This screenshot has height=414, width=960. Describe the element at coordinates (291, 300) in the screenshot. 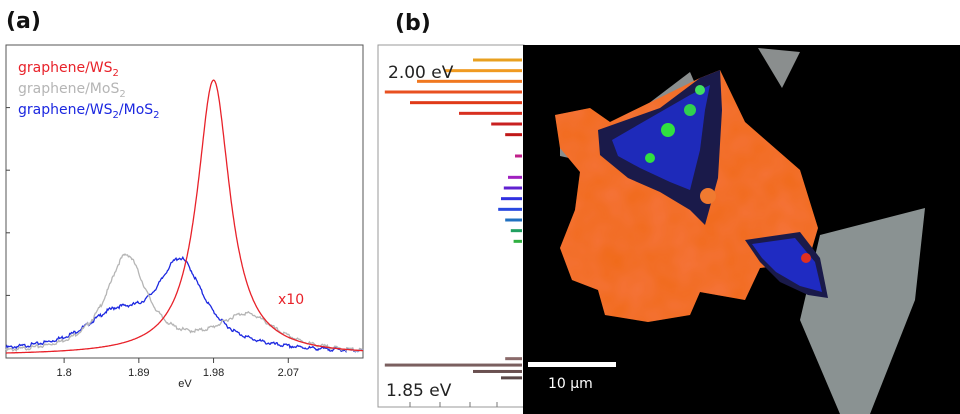

I see `scale-annotation: x10` at that location.